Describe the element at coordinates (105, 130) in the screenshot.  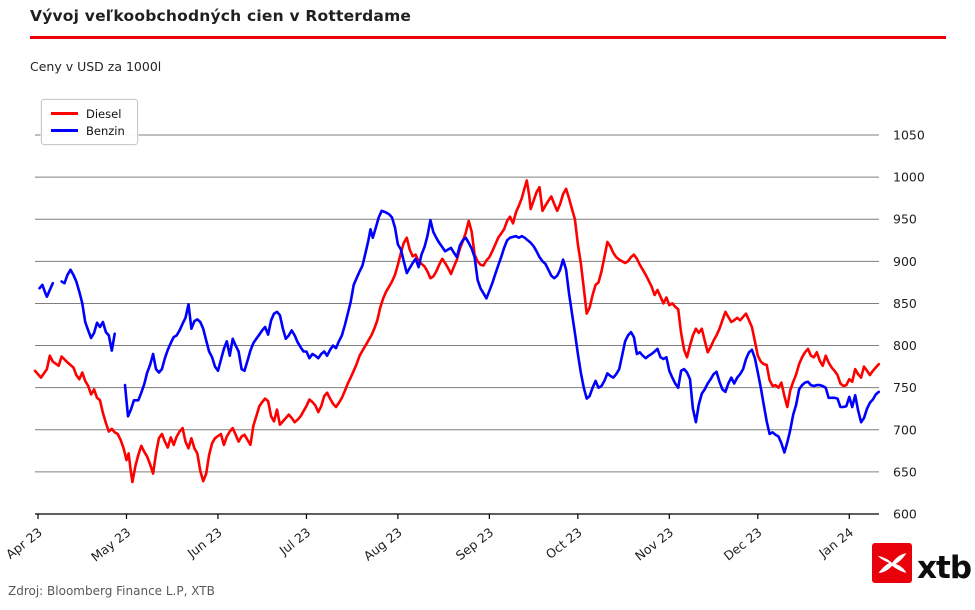
I see `legend-label-benzin: Benzin` at that location.